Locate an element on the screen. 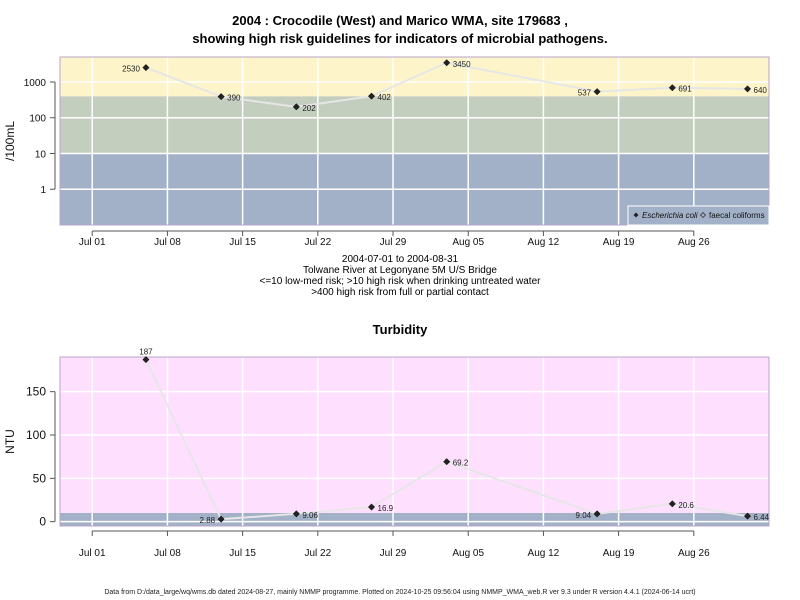 This screenshot has width=800, height=600. series-line is located at coordinates (446, 84).